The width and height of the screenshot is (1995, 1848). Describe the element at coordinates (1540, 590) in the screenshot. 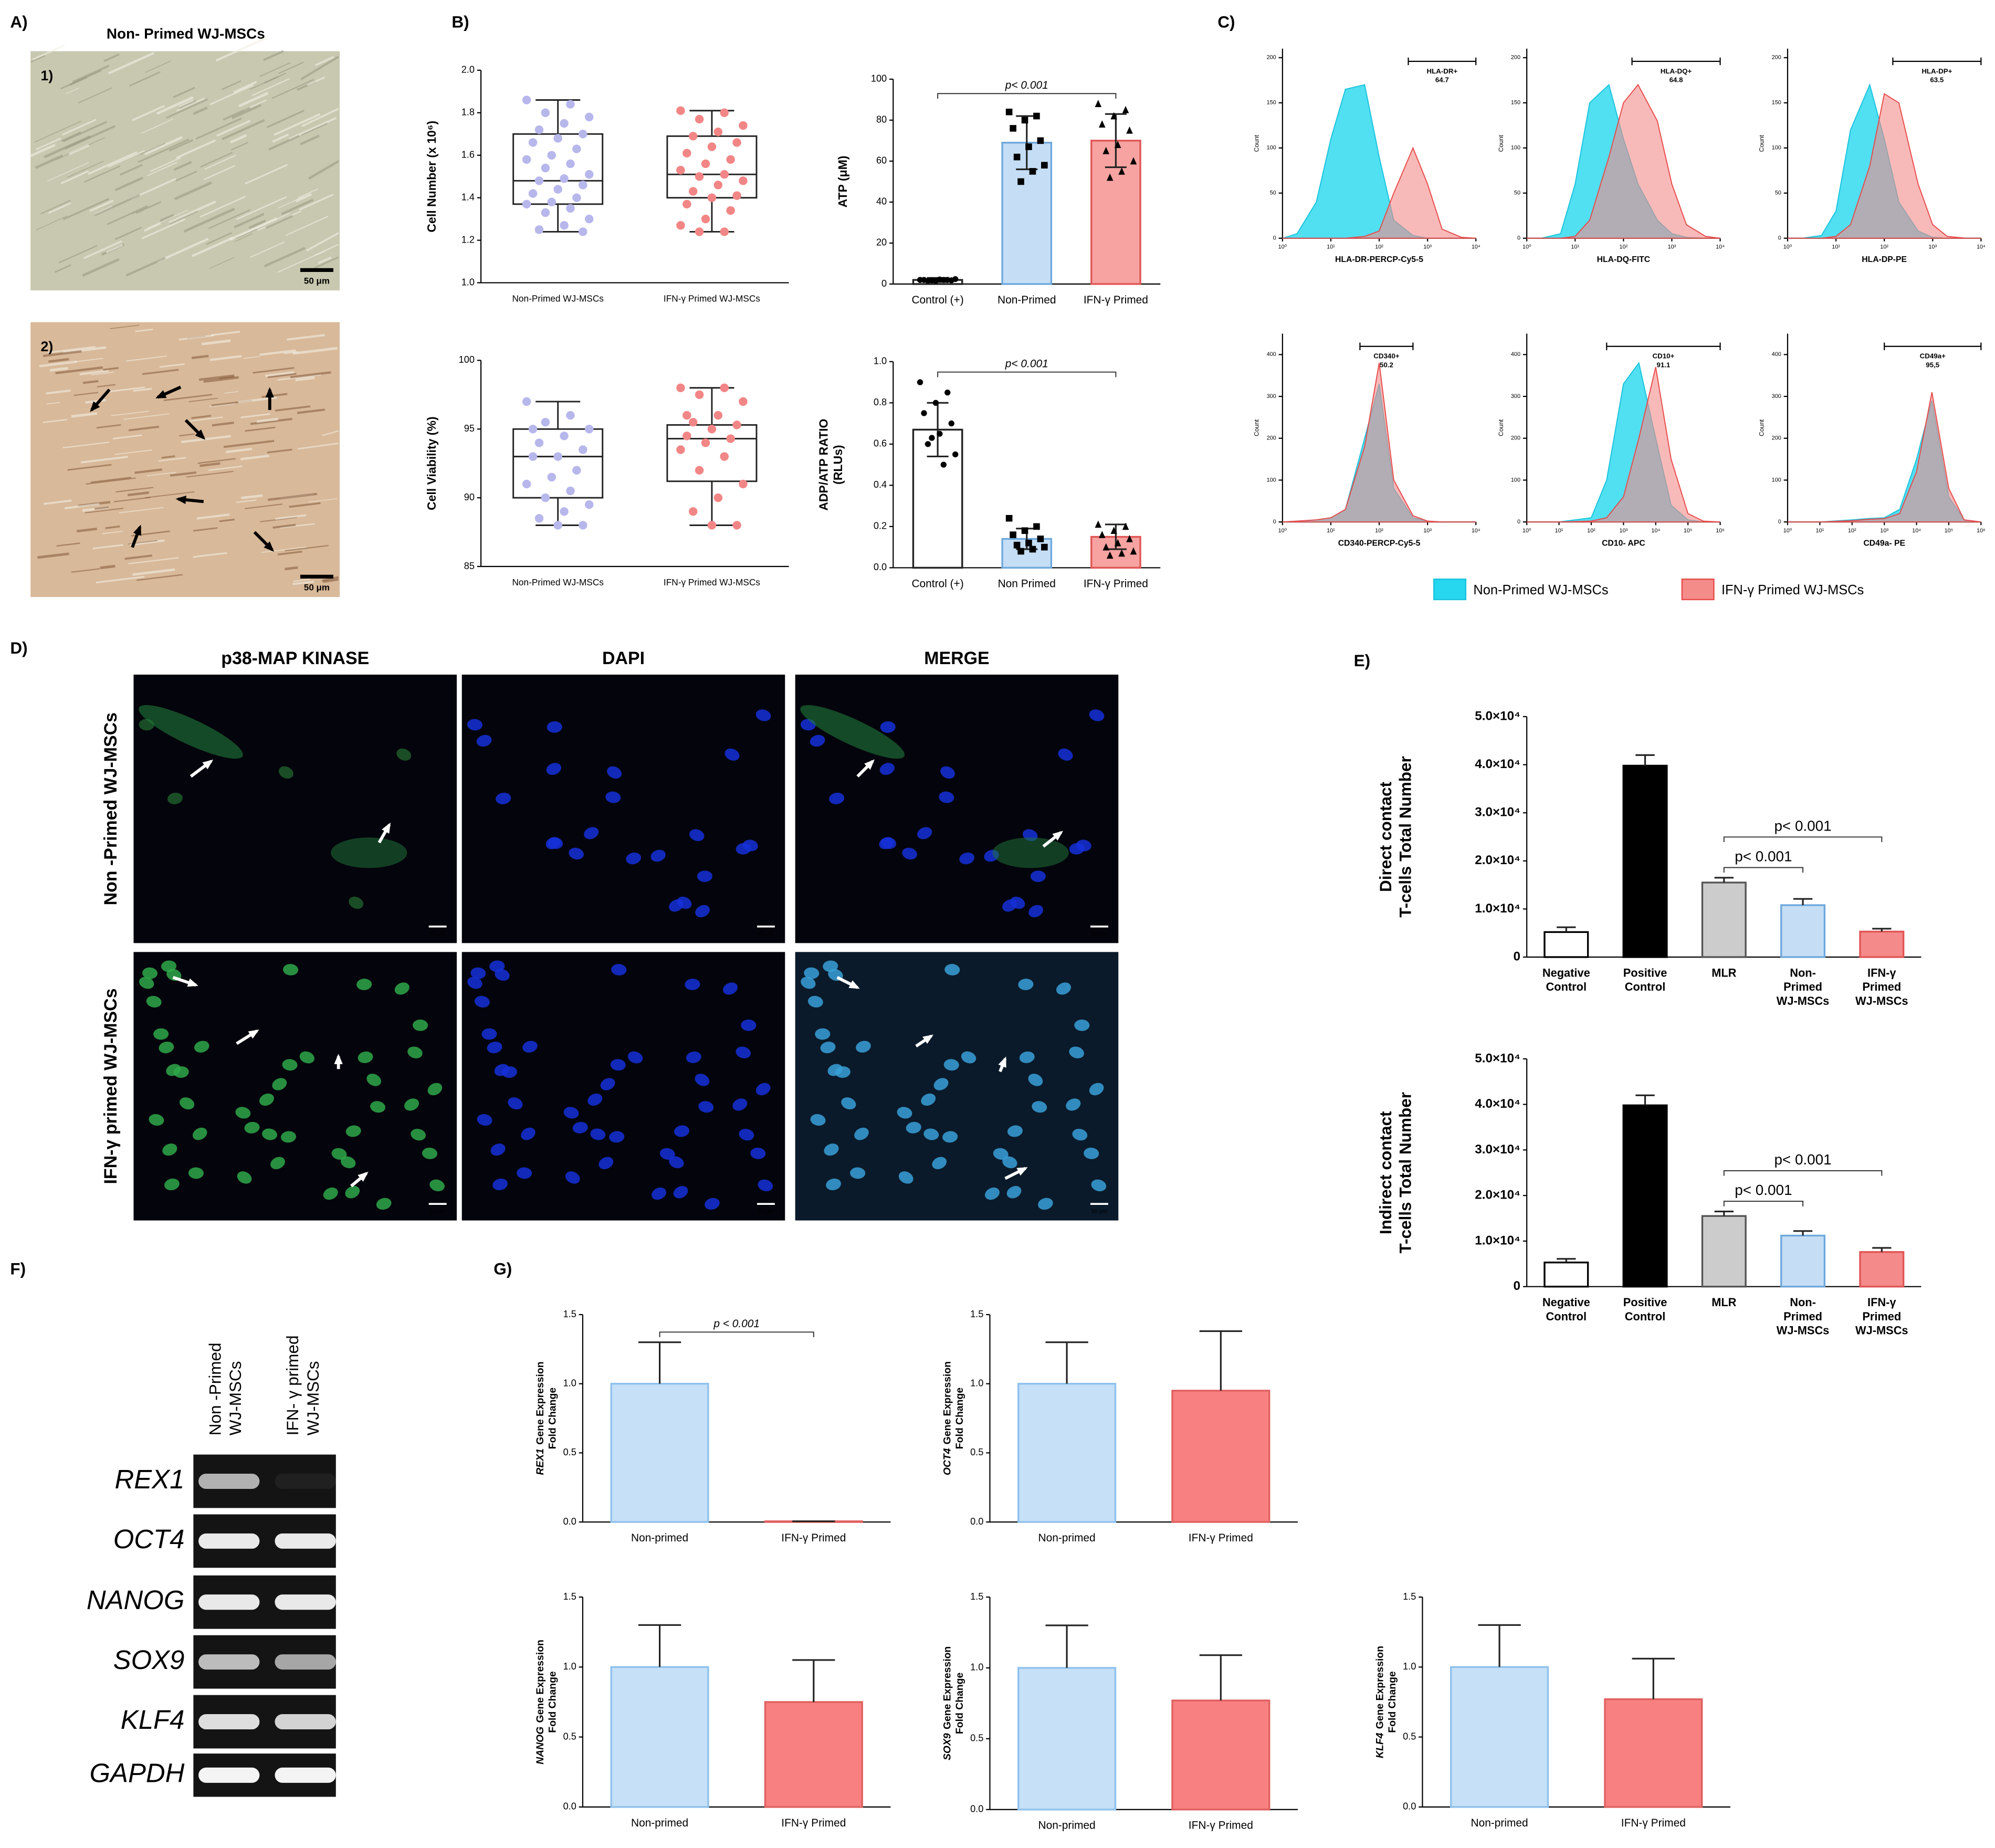

I see `legend-label: Non-Primed WJ-MSCs` at that location.